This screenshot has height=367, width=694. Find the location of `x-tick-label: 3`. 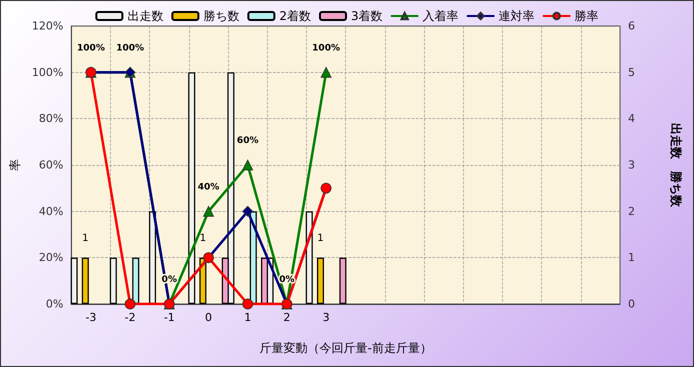

x-tick-label: 3 is located at coordinates (326, 317).